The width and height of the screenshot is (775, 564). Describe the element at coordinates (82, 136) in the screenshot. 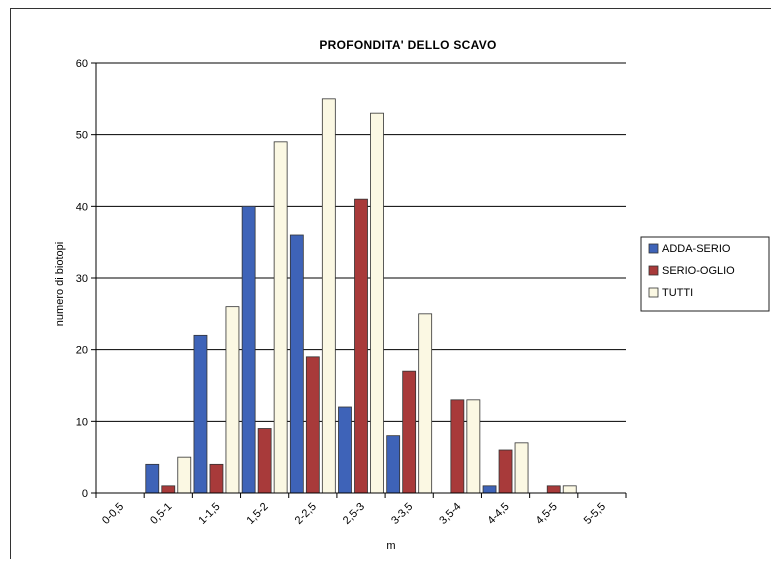

I see `y-tick-label: 50` at that location.